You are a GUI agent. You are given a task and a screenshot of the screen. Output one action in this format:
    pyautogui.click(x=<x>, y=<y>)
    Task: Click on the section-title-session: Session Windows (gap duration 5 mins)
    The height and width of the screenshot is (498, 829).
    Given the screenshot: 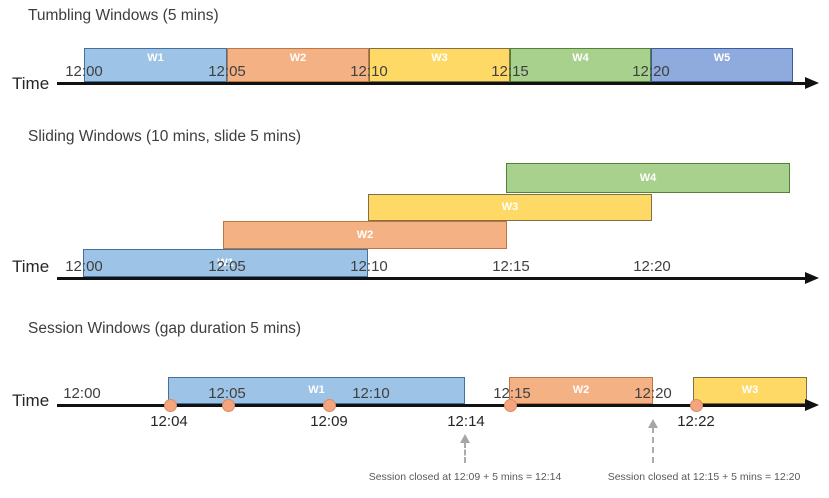 What is the action you would take?
    pyautogui.click(x=165, y=328)
    